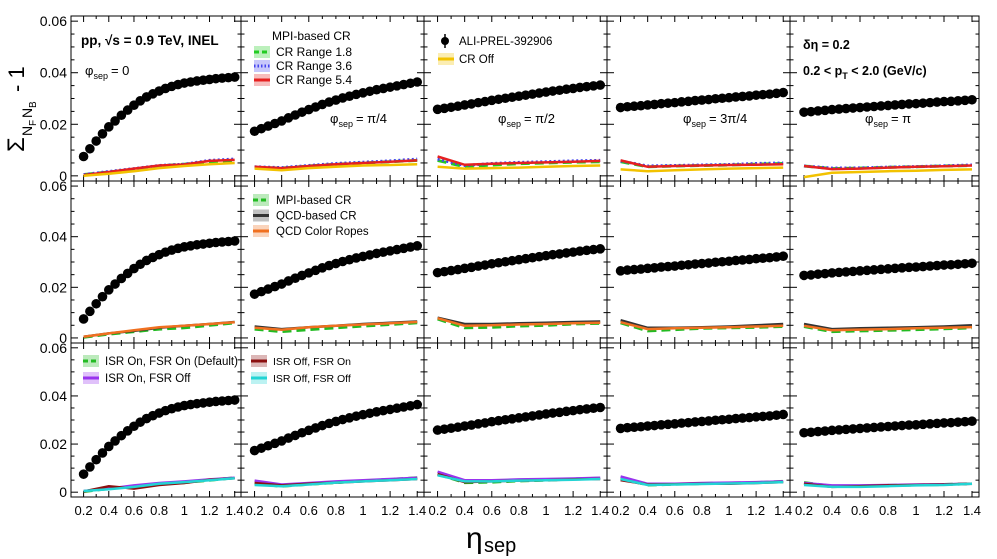 This screenshot has width=997, height=559. I want to click on system-label: pp, √s = 0.9 TeV, INEL, so click(150, 40).